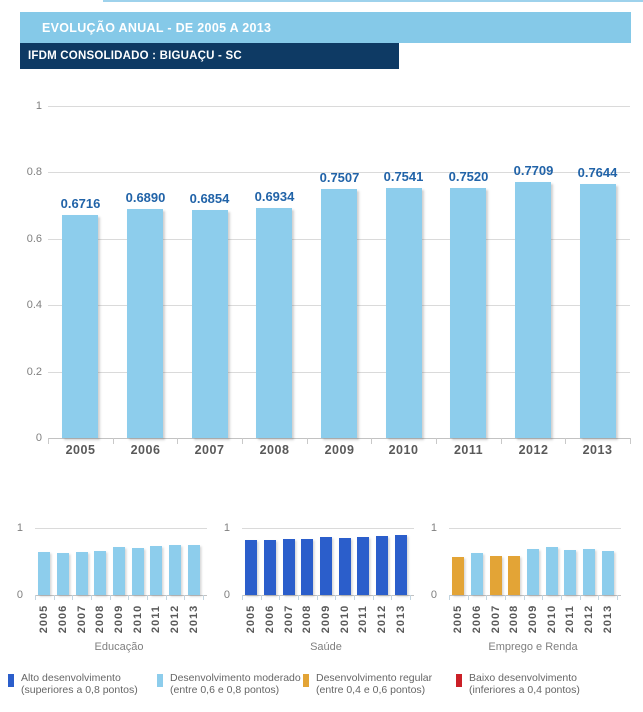 This screenshot has height=712, width=643. I want to click on bar-value-label: 0.6890, so click(145, 197).